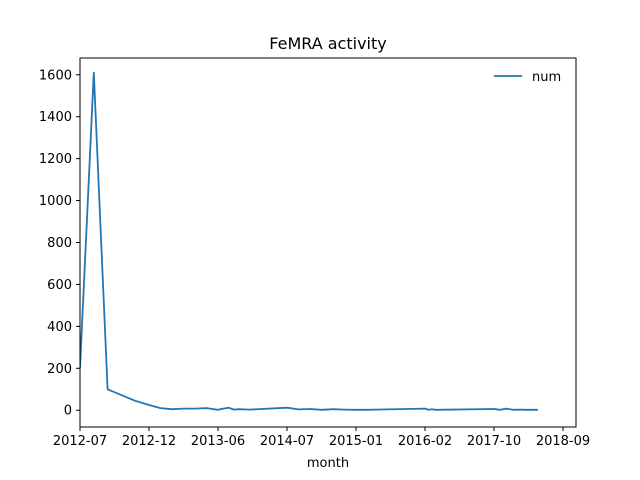 Image resolution: width=640 pixels, height=480 pixels. What do you see at coordinates (55, 75) in the screenshot?
I see `y-tick-label: 1600` at bounding box center [55, 75].